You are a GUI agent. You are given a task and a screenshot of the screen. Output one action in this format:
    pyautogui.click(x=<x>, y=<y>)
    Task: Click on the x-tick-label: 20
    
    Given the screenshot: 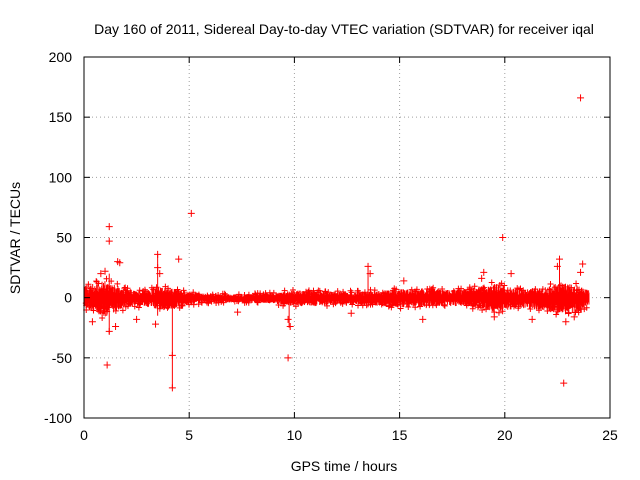 What is the action you would take?
    pyautogui.click(x=505, y=435)
    